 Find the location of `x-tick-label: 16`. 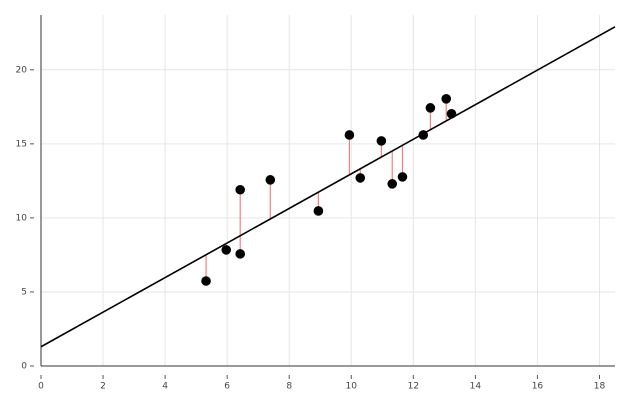

x-tick-label: 16 is located at coordinates (538, 387).